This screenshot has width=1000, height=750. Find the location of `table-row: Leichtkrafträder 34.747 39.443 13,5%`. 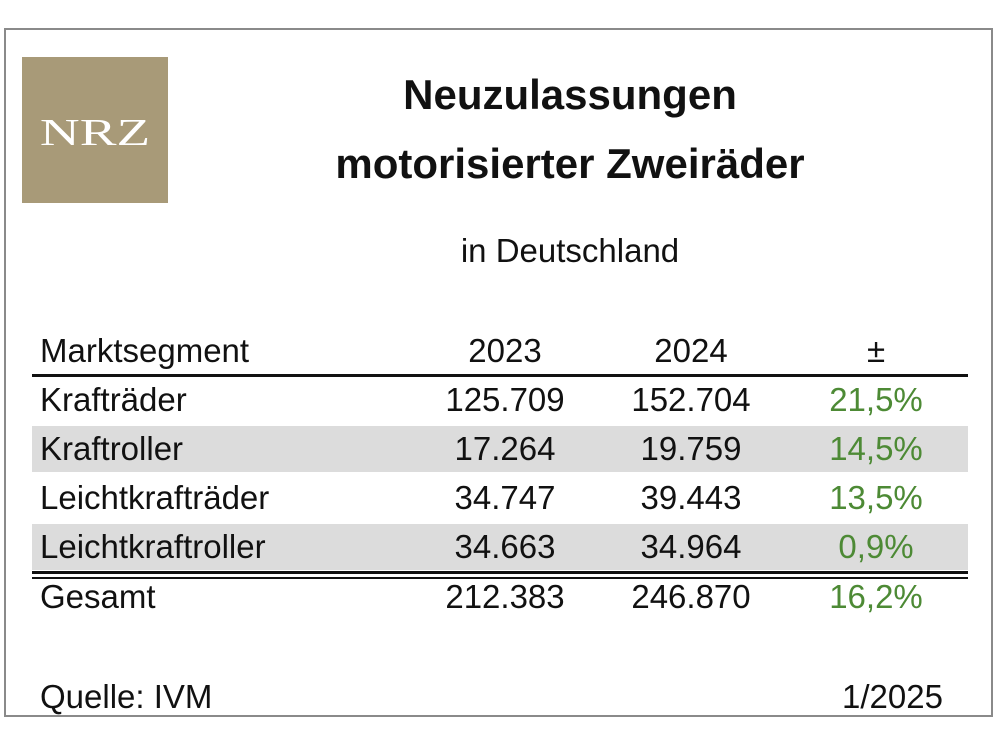

table-row: Leichtkrafträder 34.747 39.443 13,5% is located at coordinates (500, 498).